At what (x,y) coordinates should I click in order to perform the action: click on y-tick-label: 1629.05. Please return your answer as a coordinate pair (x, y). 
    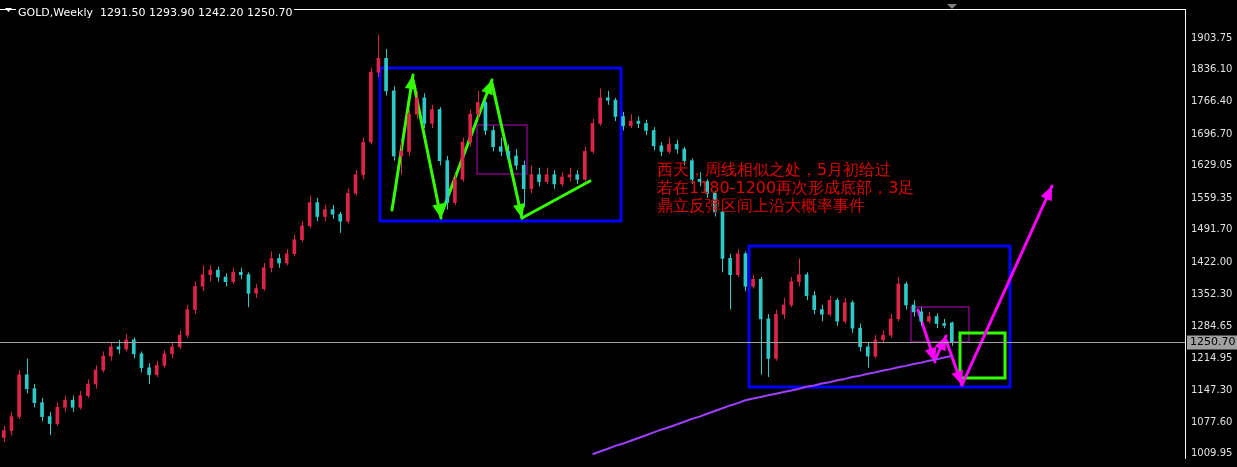
    Looking at the image, I should click on (1212, 165).